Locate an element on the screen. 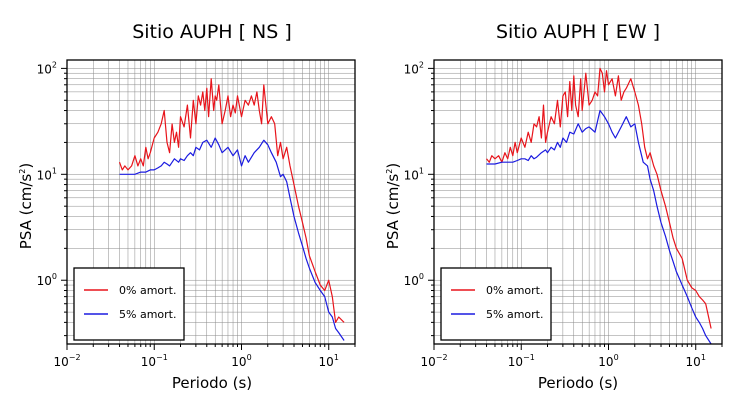  chart-title: Sitio AUPH [ EW ] is located at coordinates (578, 32).